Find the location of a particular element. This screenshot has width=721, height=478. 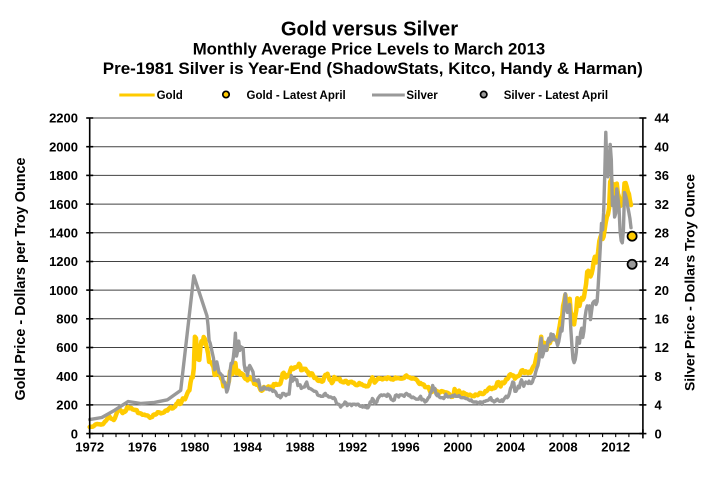

svg-text: 2012 is located at coordinates (615, 447).